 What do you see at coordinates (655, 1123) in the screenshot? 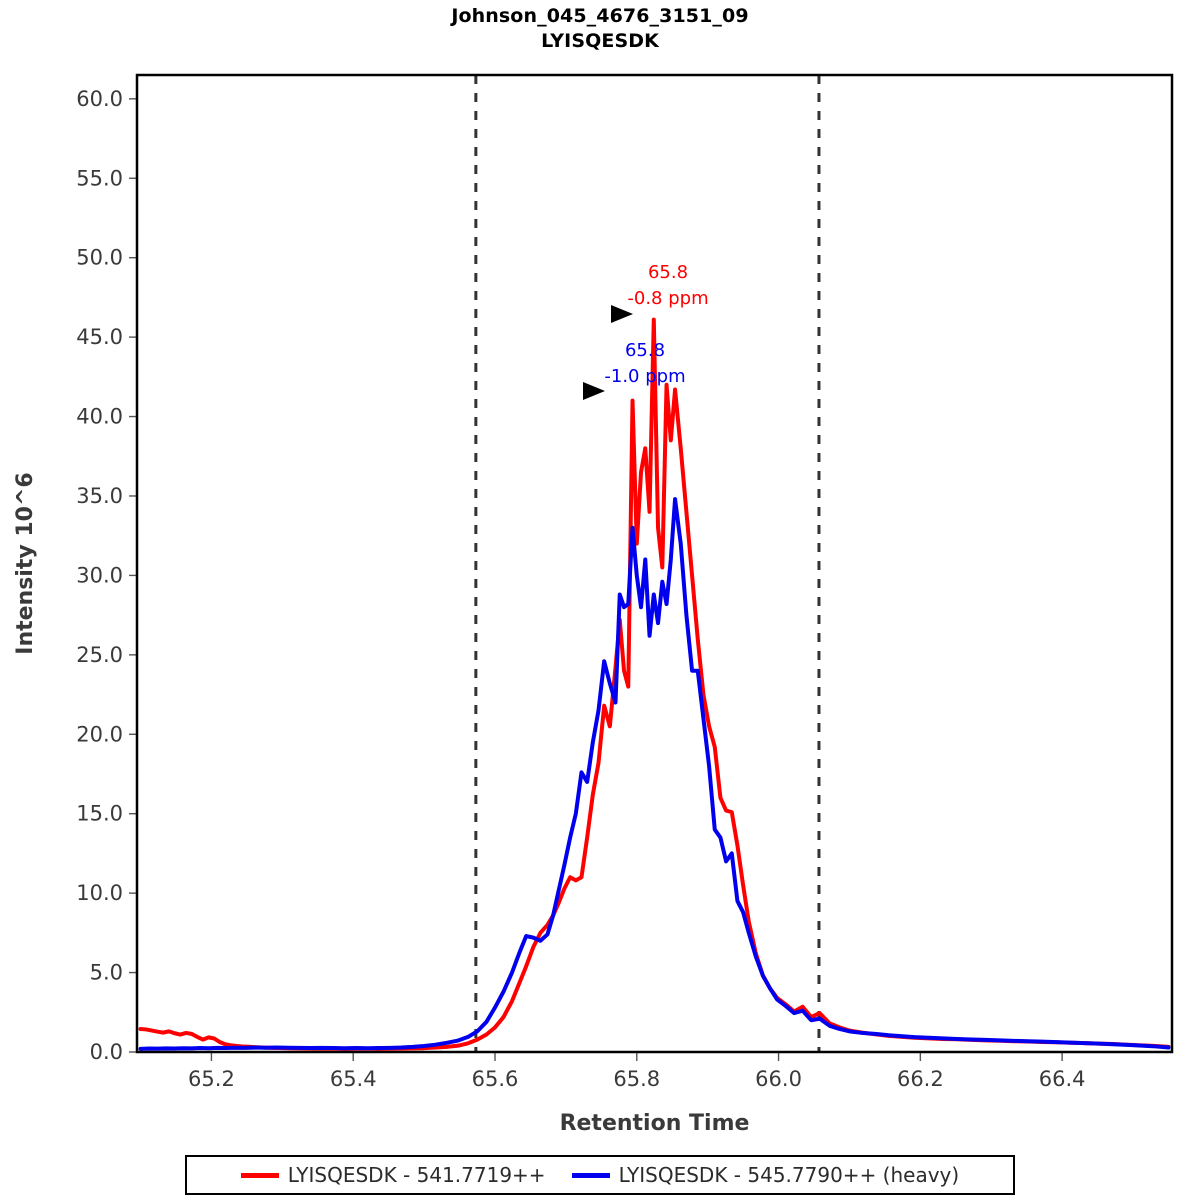
I see `x-axis-title: Retention Time` at bounding box center [655, 1123].